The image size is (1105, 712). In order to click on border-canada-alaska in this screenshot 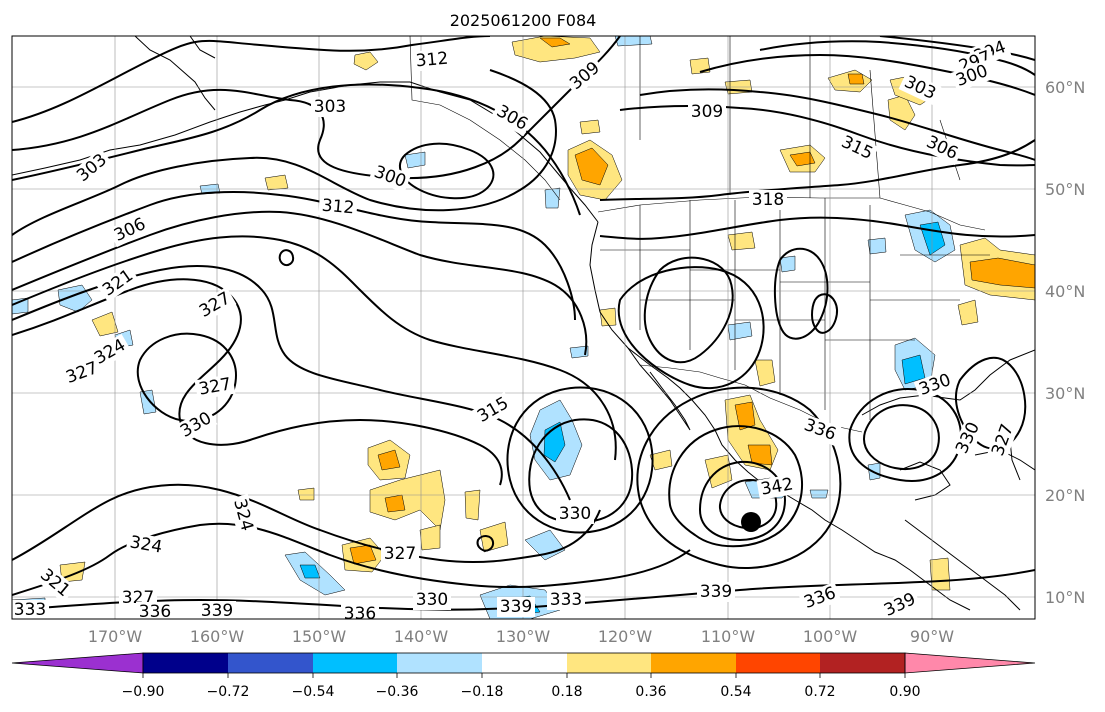, I will do `click(485, 118)`.